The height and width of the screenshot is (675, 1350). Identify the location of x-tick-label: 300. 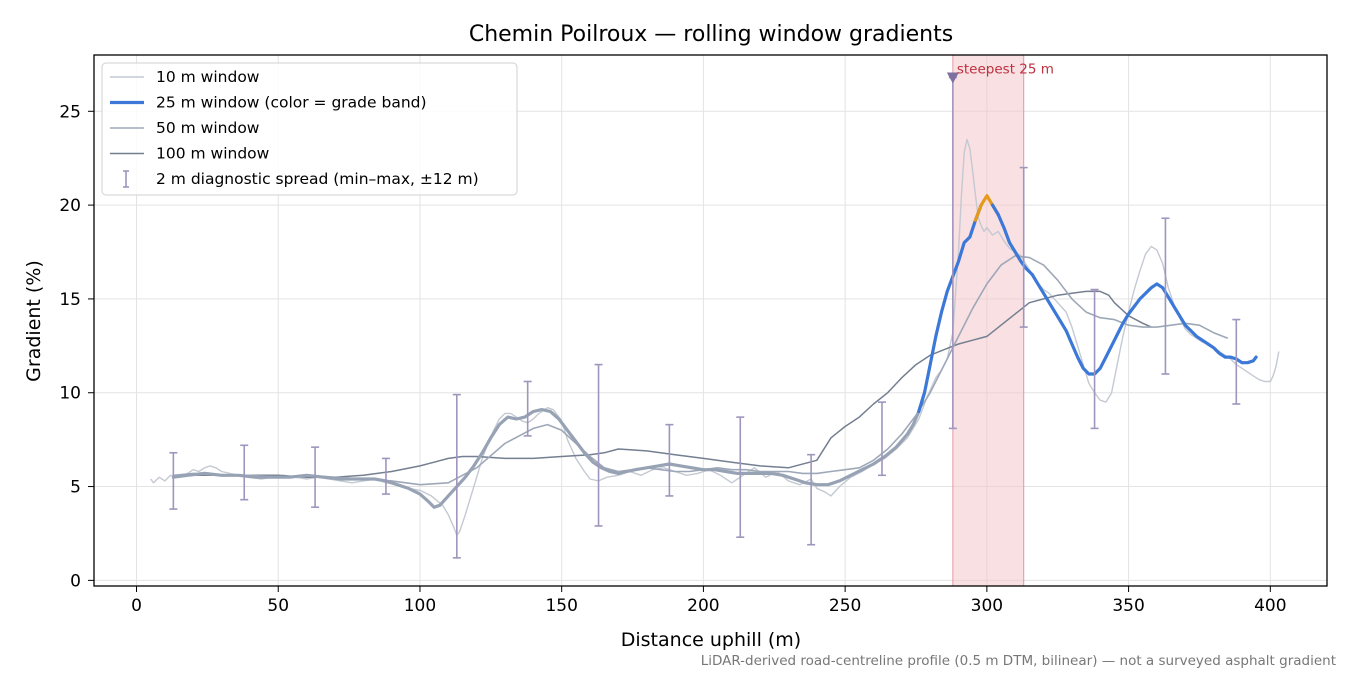
(987, 606).